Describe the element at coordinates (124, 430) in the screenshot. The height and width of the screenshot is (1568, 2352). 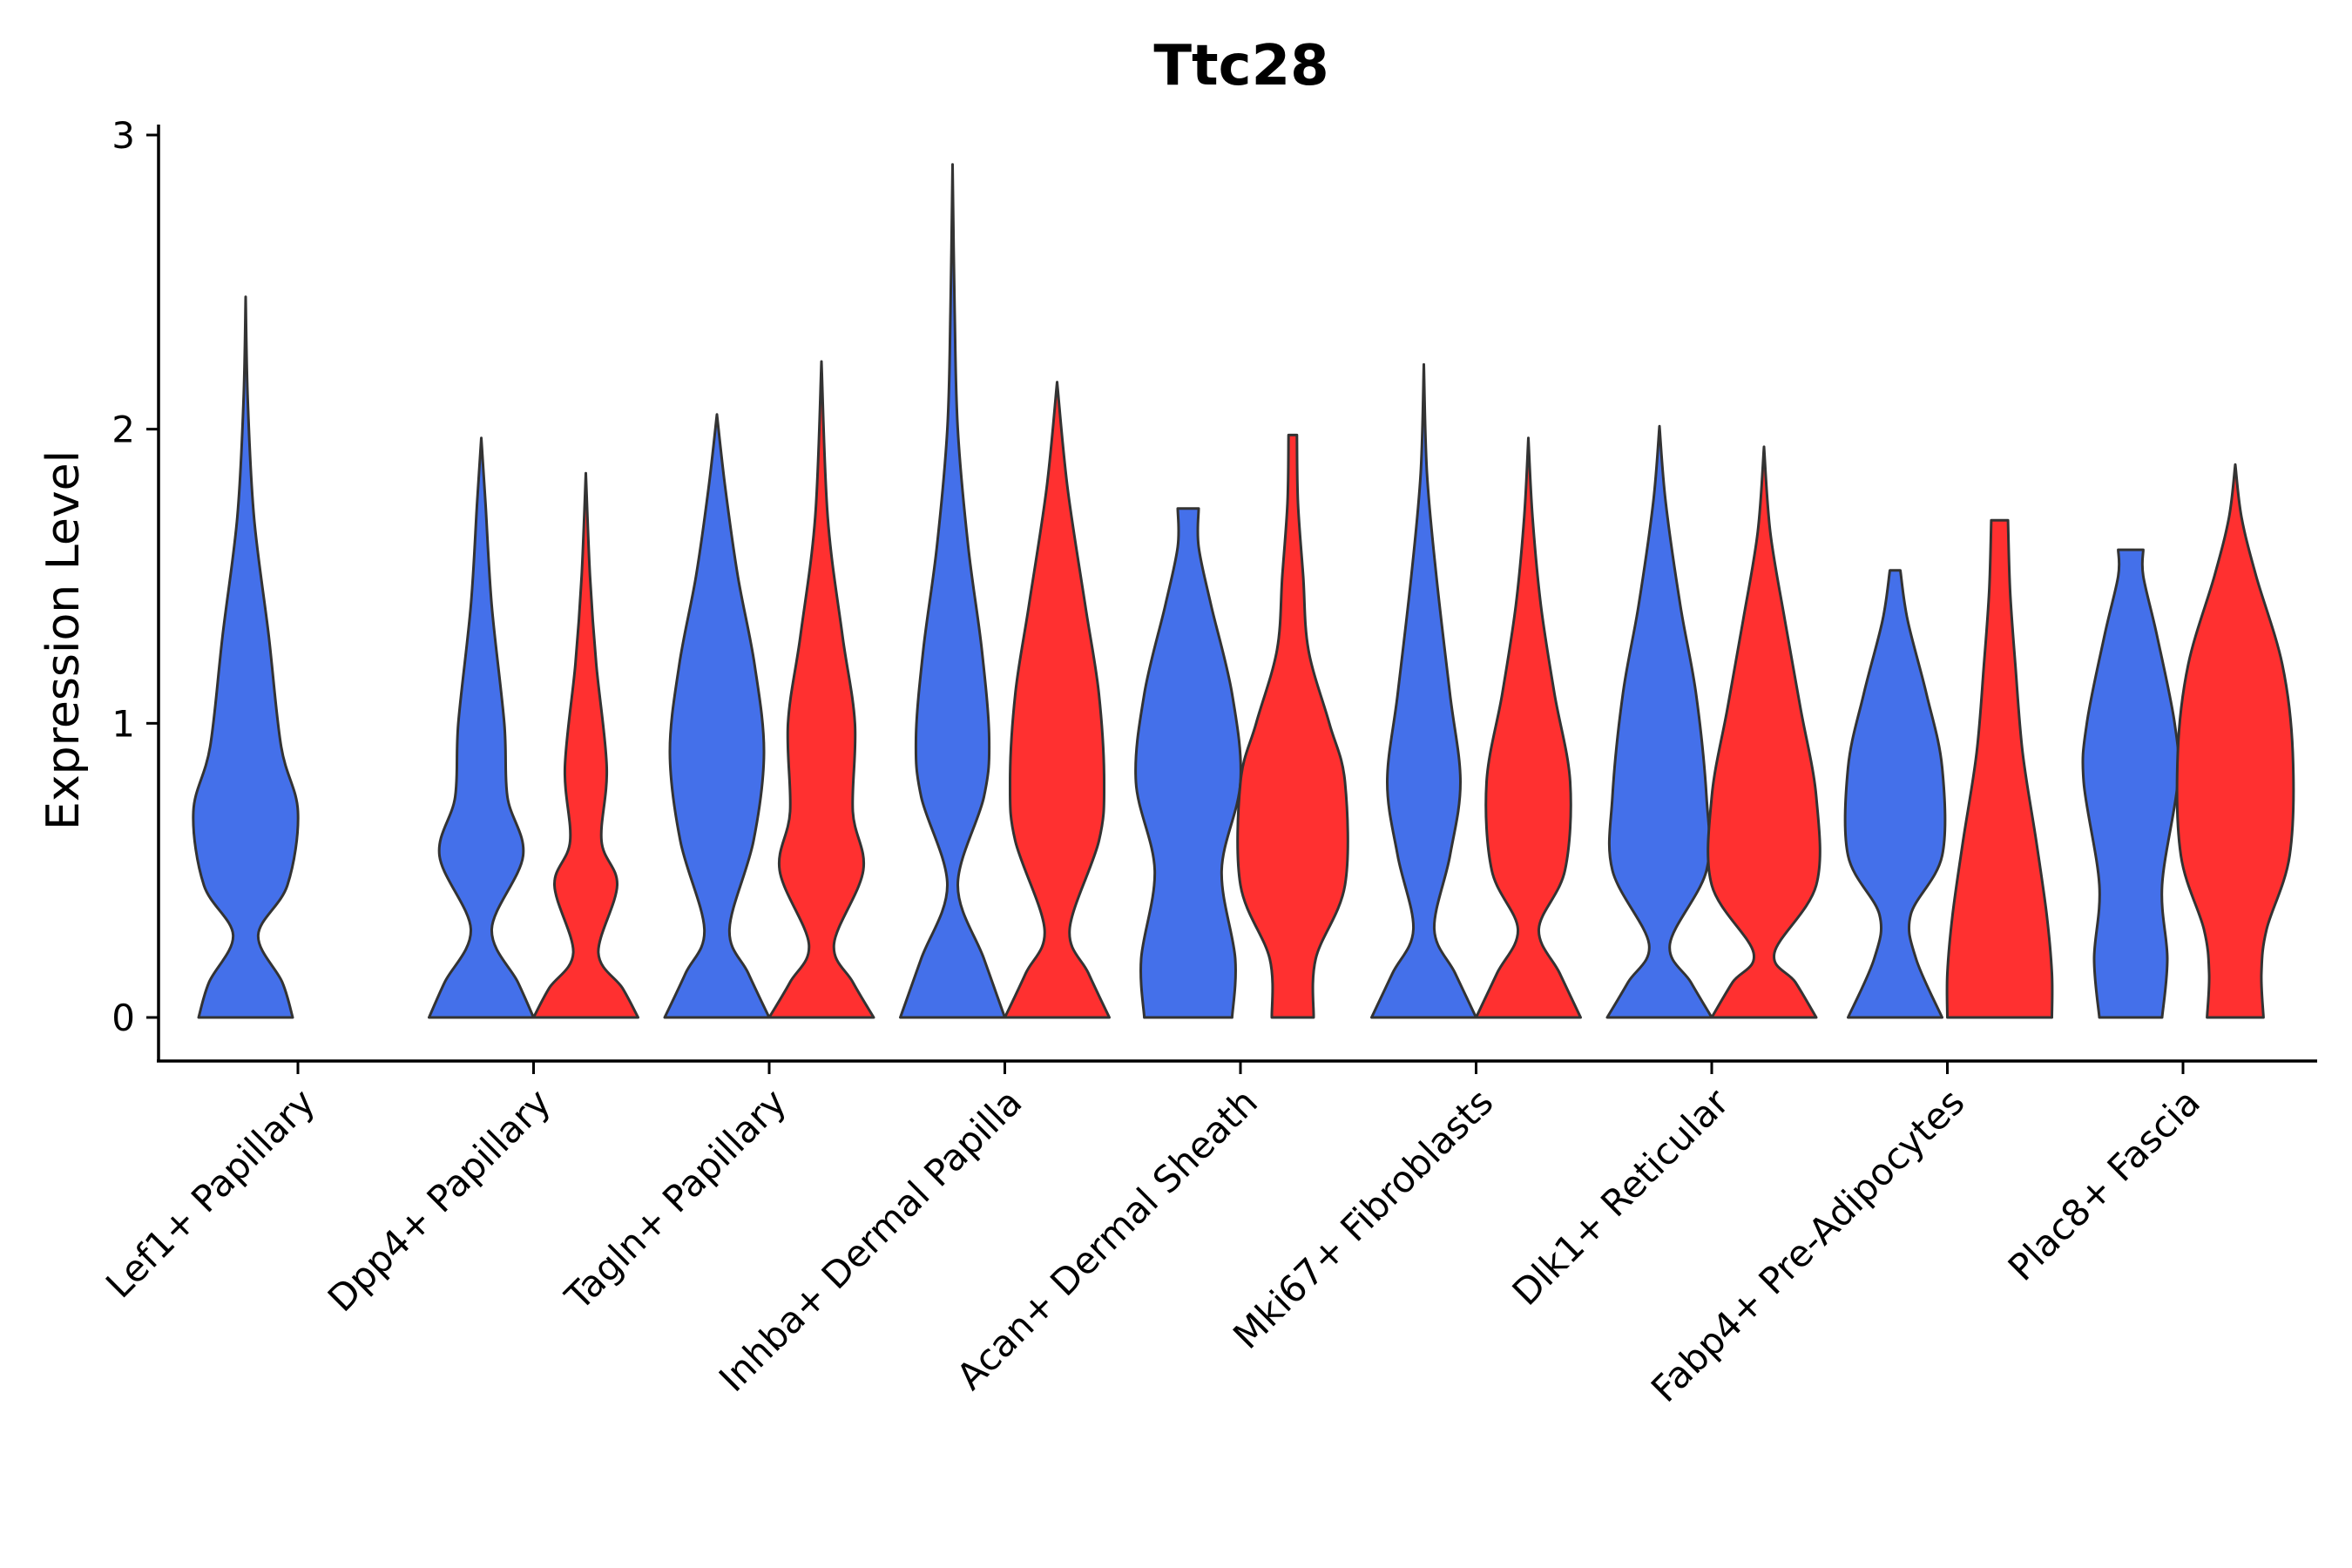
I see `y-tick-label: 2` at that location.